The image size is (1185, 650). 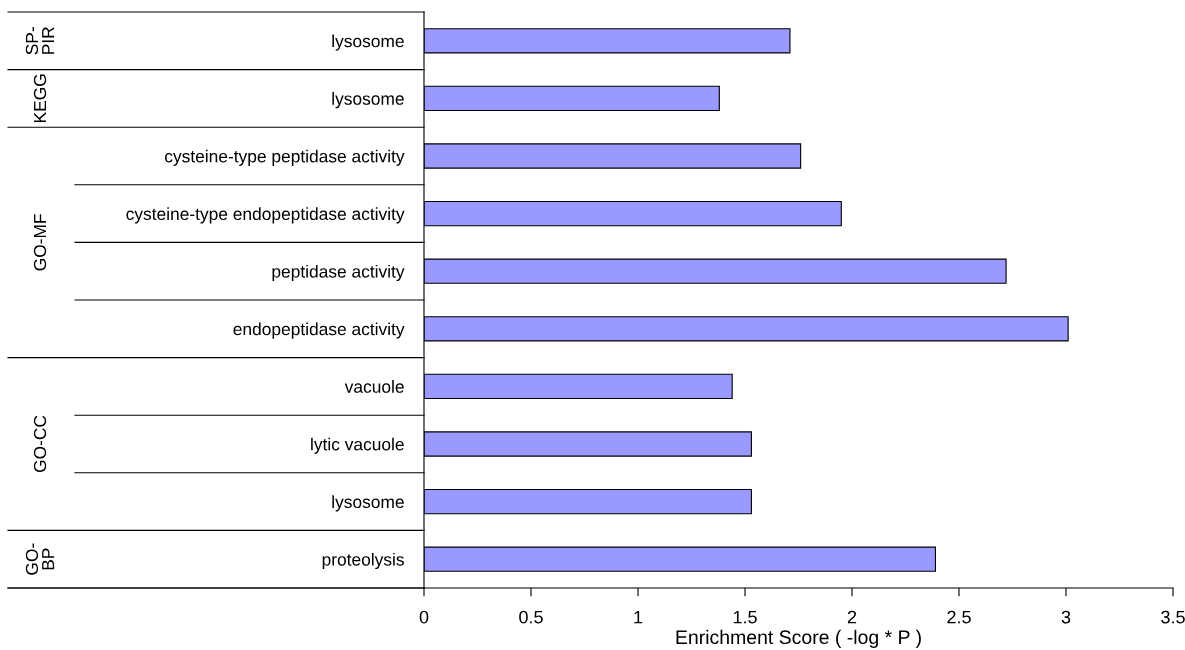 I want to click on x-tick-label: 2.5, so click(x=959, y=617).